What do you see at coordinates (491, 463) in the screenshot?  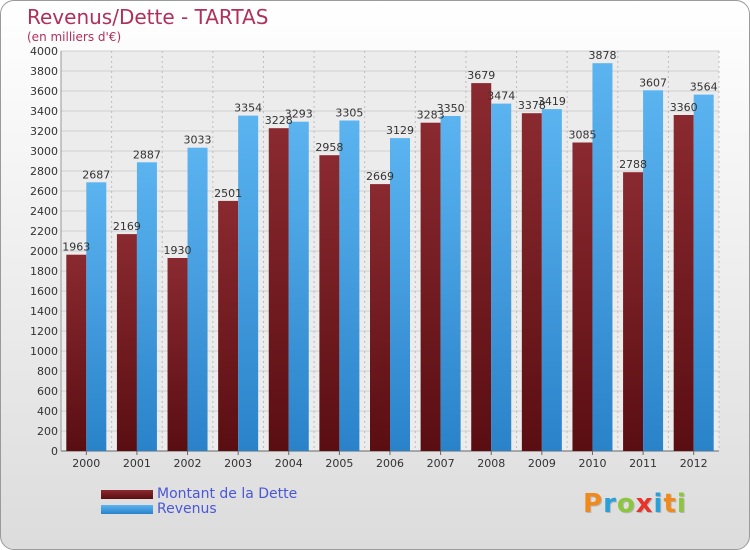 I see `x-tick-label: 2008` at bounding box center [491, 463].